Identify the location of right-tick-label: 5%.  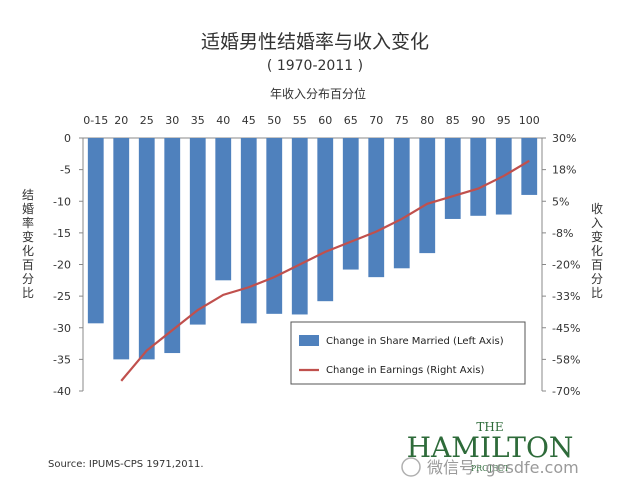
(560, 201).